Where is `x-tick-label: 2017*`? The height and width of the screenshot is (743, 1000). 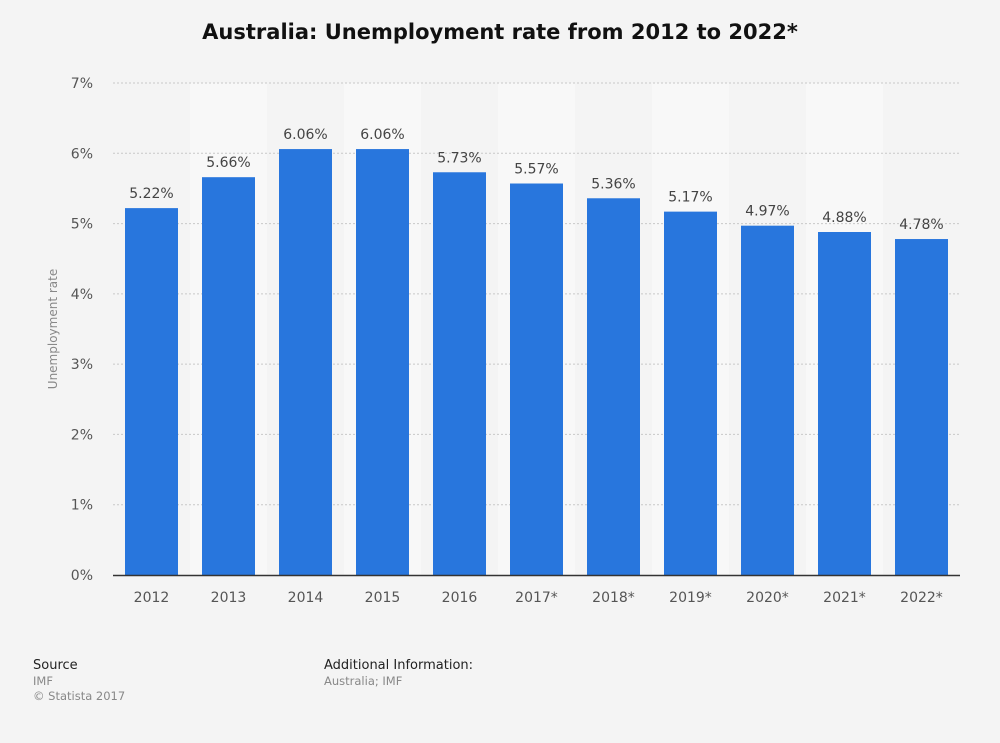
x-tick-label: 2017* is located at coordinates (536, 598).